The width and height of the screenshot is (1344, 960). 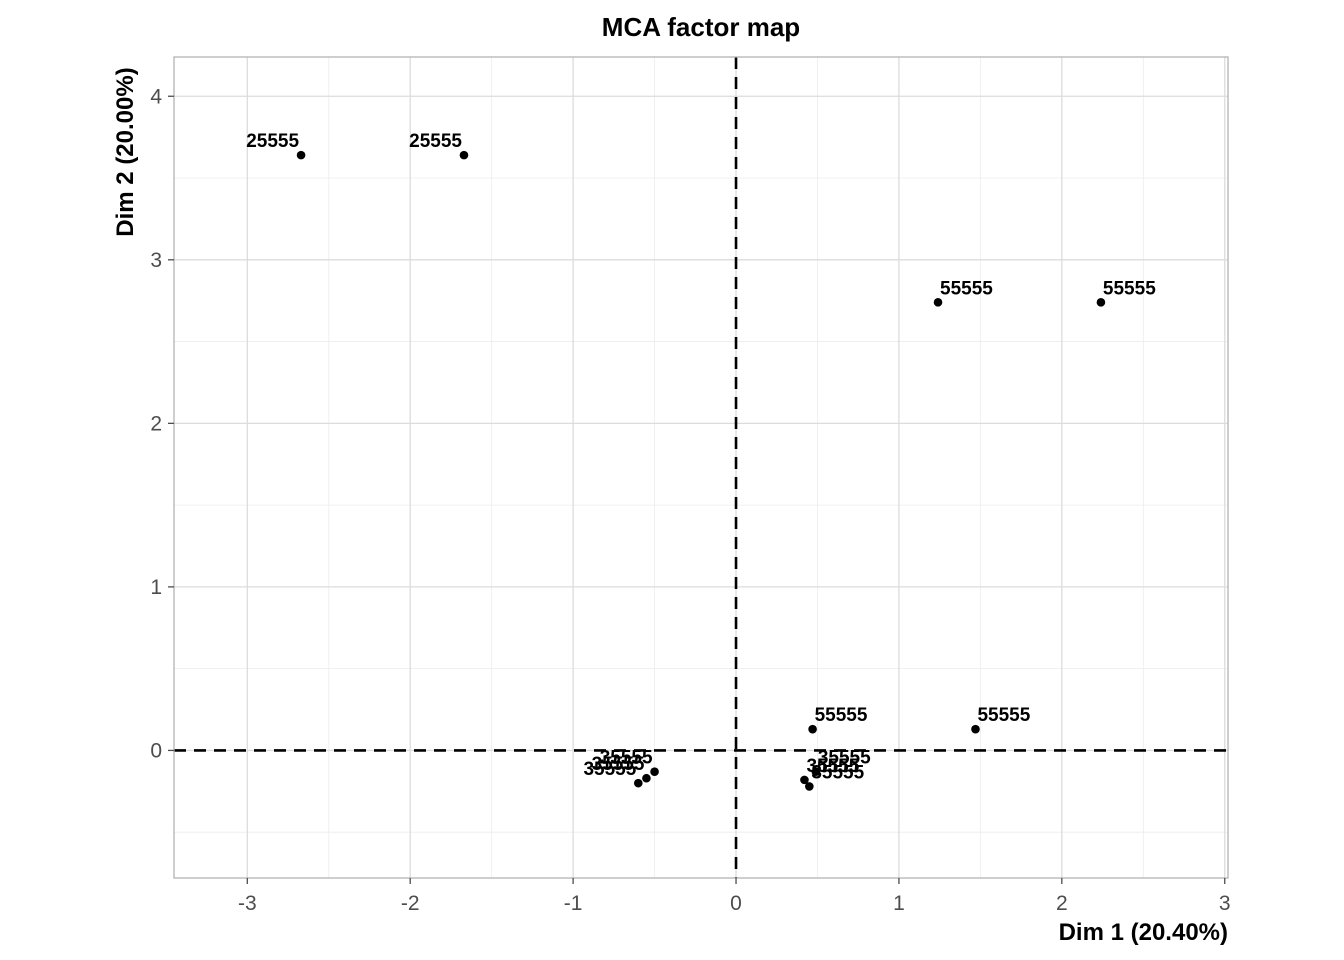 I want to click on x-tick-label: 0, so click(x=736, y=903).